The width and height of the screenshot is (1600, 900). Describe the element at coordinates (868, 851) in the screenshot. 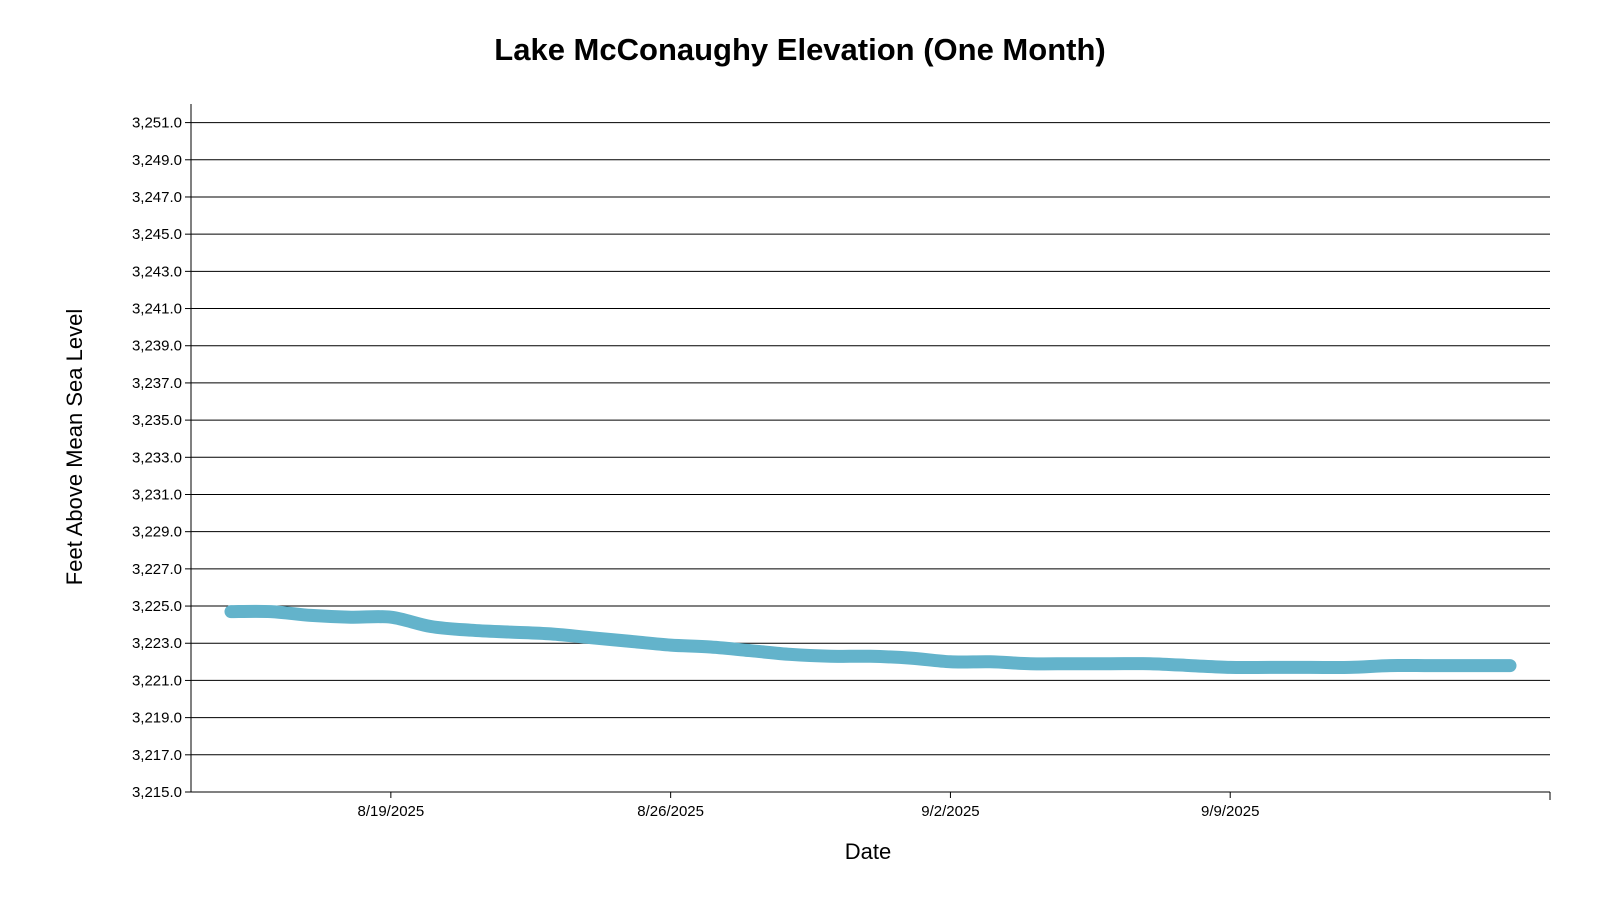

I see `x-axis-label: Date` at that location.